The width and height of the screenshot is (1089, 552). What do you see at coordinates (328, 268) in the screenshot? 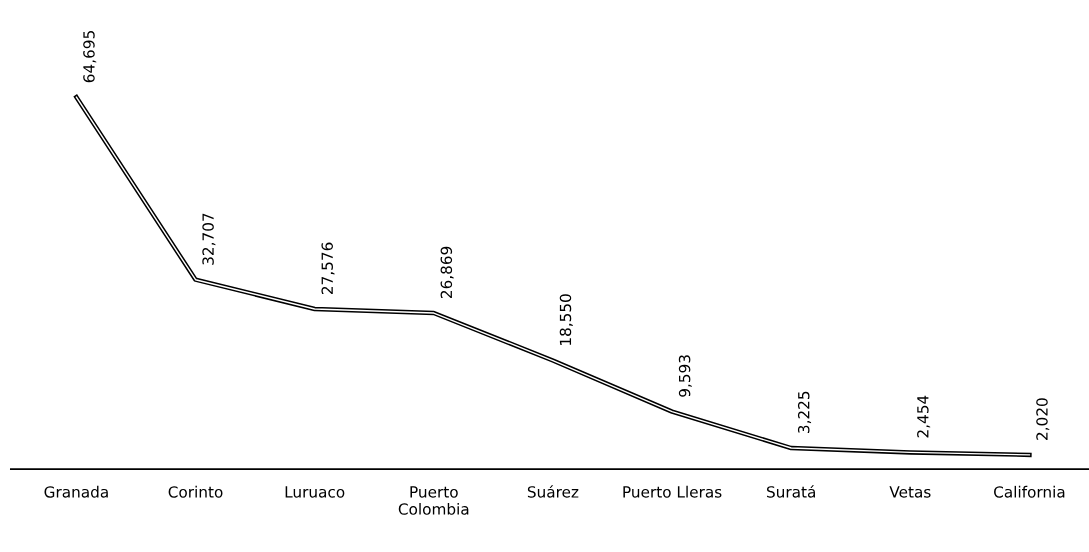
I see `data-label: 27,576` at bounding box center [328, 268].